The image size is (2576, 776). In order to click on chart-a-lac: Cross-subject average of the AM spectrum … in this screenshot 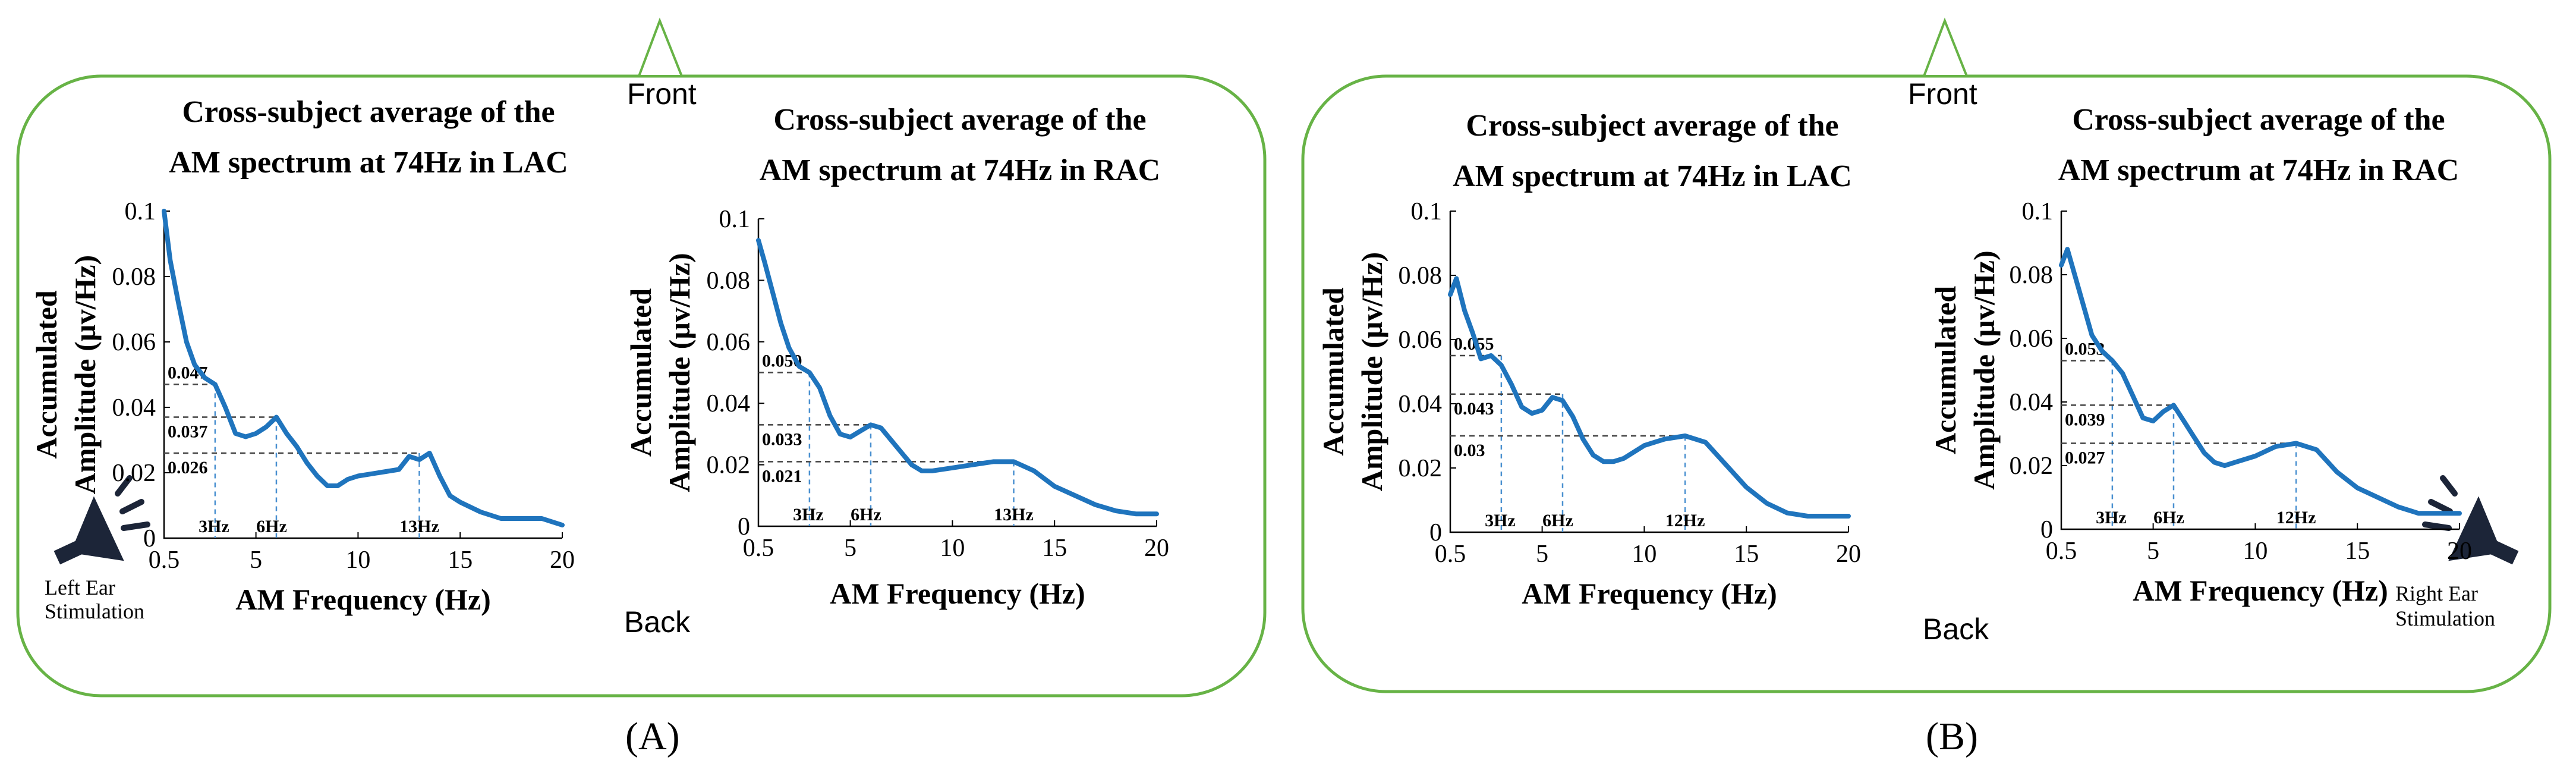, I will do `click(302, 355)`.